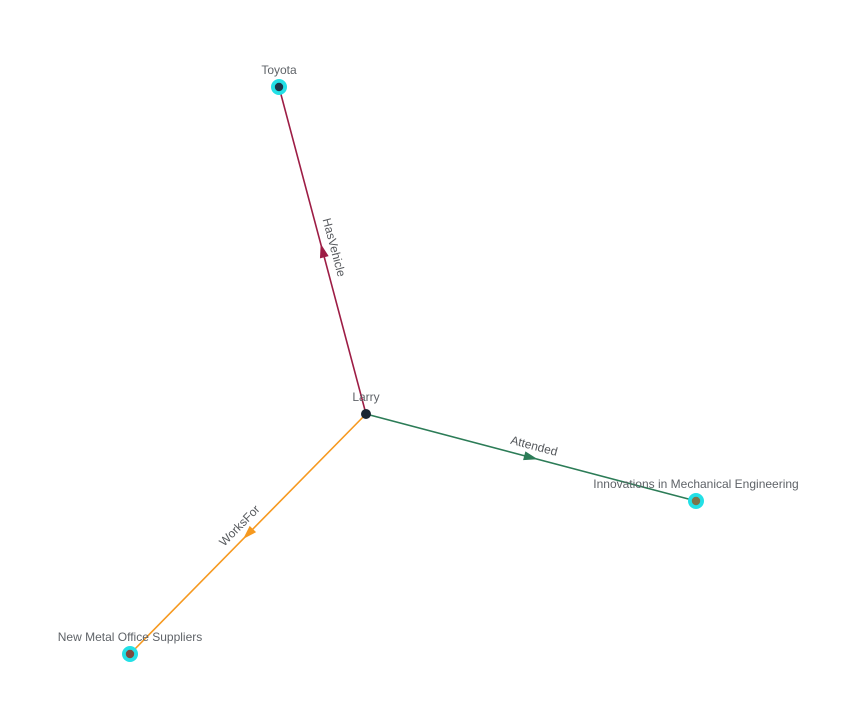 The image size is (841, 725). What do you see at coordinates (695, 484) in the screenshot?
I see `node-label-innovations: Innovations in Mechanical Engineering` at bounding box center [695, 484].